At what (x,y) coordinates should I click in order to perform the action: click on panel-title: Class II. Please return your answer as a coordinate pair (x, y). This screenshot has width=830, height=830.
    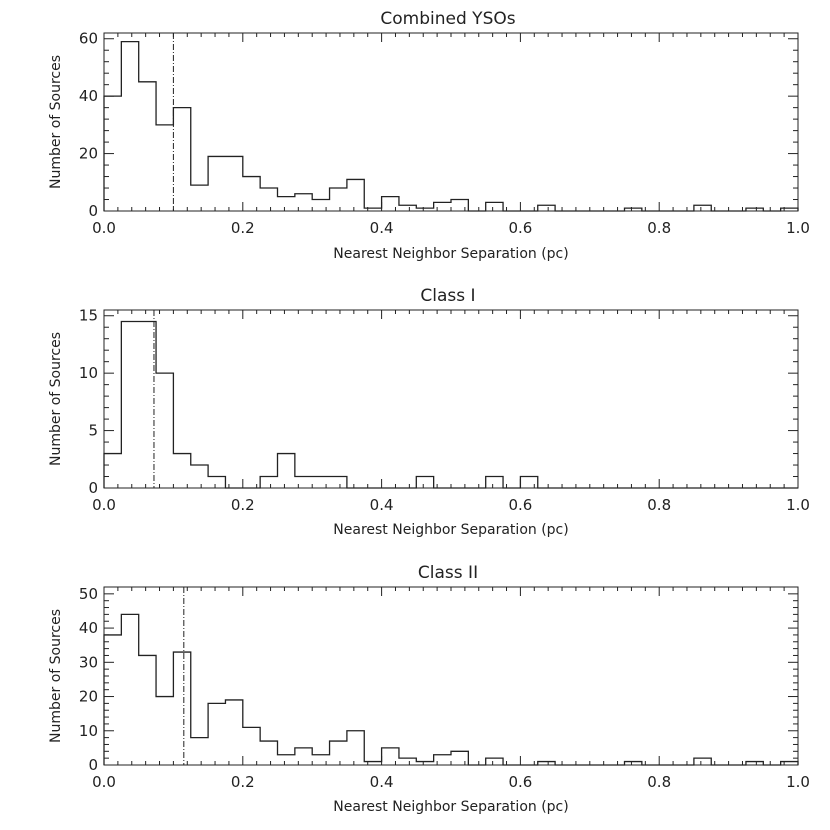
    Looking at the image, I should click on (448, 573).